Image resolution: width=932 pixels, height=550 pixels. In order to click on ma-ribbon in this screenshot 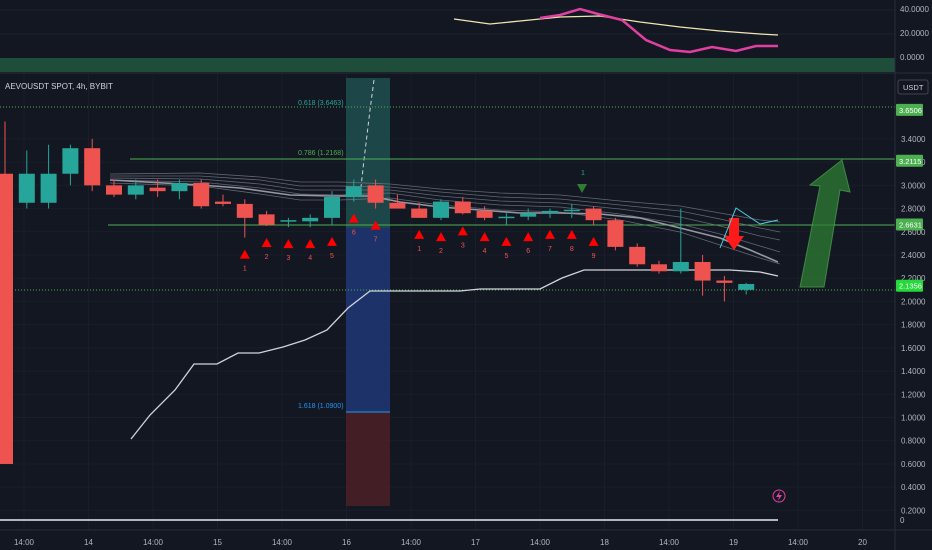, I will do `click(445, 218)`.